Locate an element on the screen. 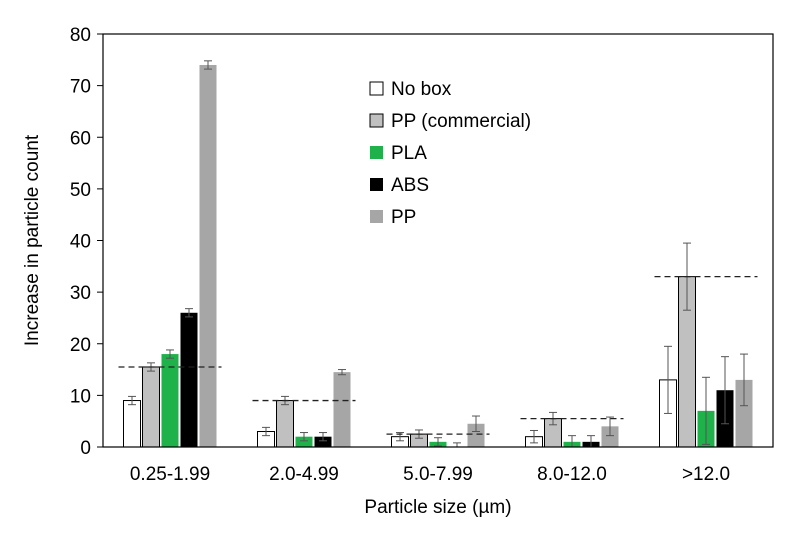 Image resolution: width=800 pixels, height=548 pixels. y-tick-label: 10 is located at coordinates (80, 396).